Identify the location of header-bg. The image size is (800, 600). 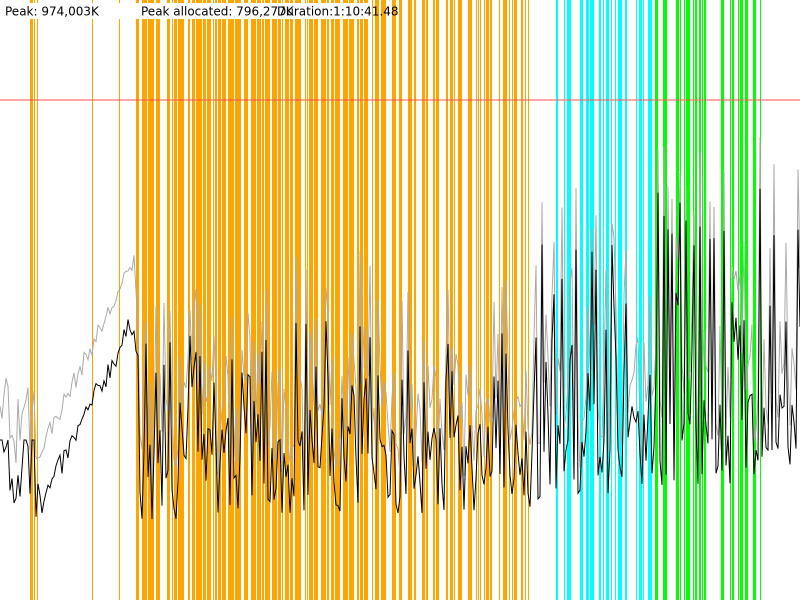
(186, 11).